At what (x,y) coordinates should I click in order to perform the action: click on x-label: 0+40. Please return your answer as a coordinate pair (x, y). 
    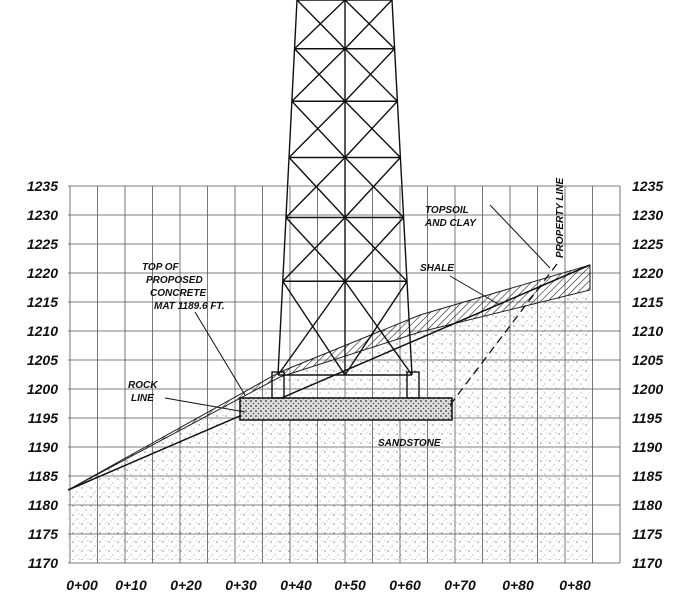
    Looking at the image, I should click on (296, 585).